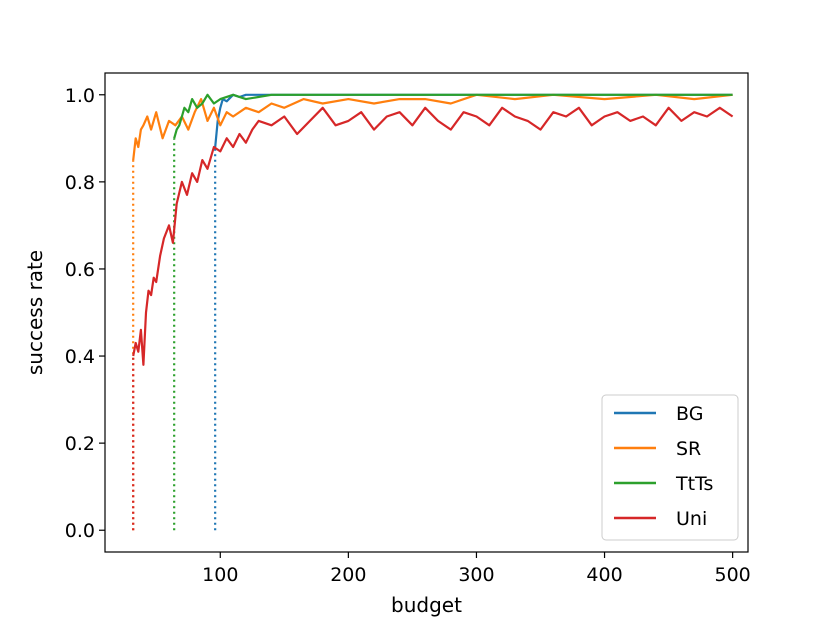  What do you see at coordinates (453, 116) in the screenshot?
I see `series-line-ttts` at bounding box center [453, 116].